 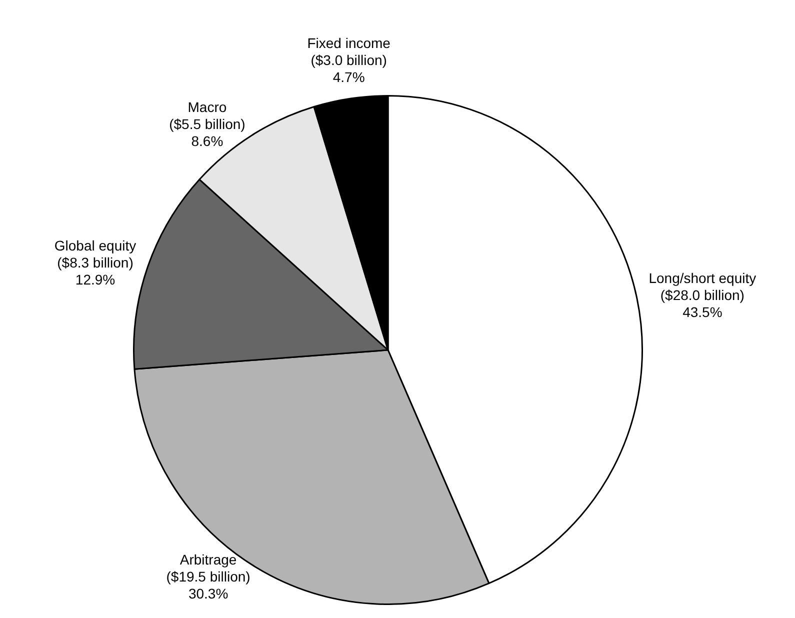 I want to click on slice-label: Long/short equity, so click(x=702, y=278).